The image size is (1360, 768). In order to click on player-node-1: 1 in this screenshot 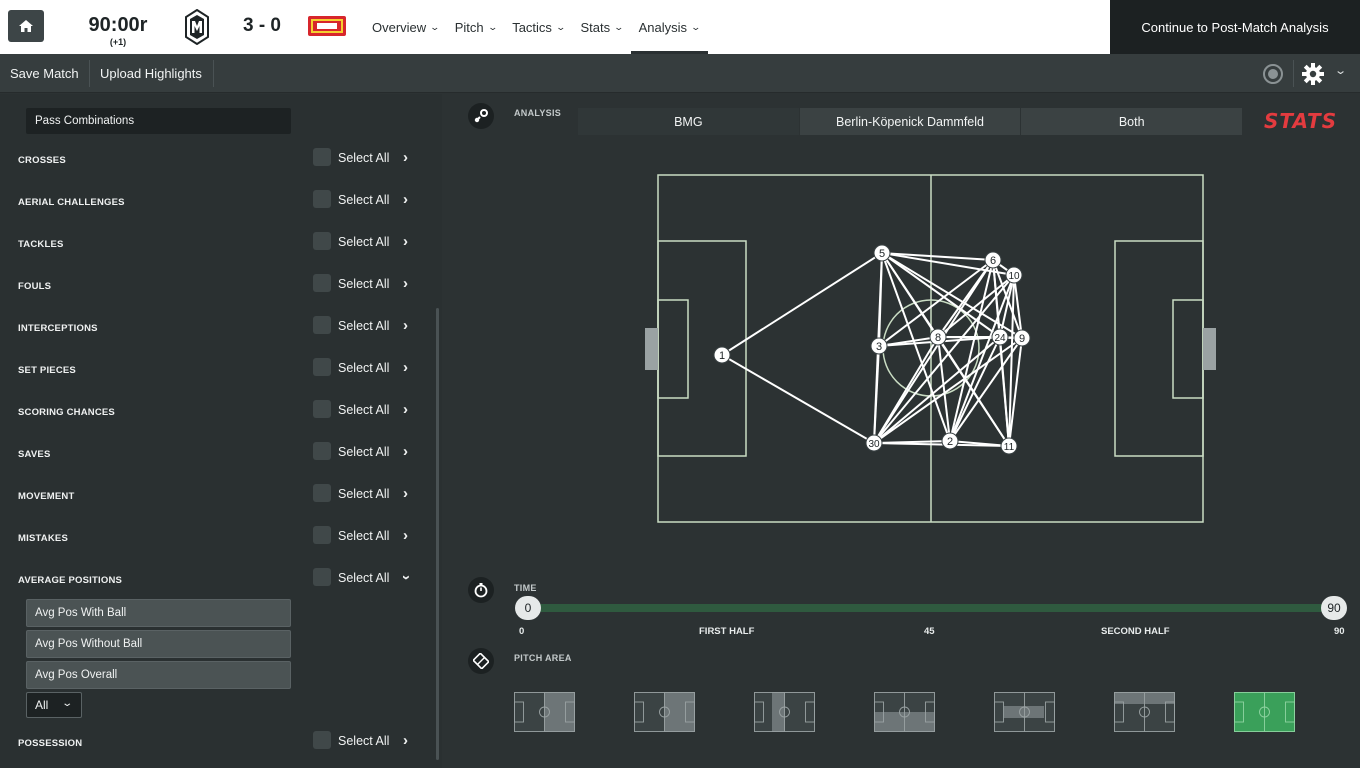, I will do `click(722, 355)`.